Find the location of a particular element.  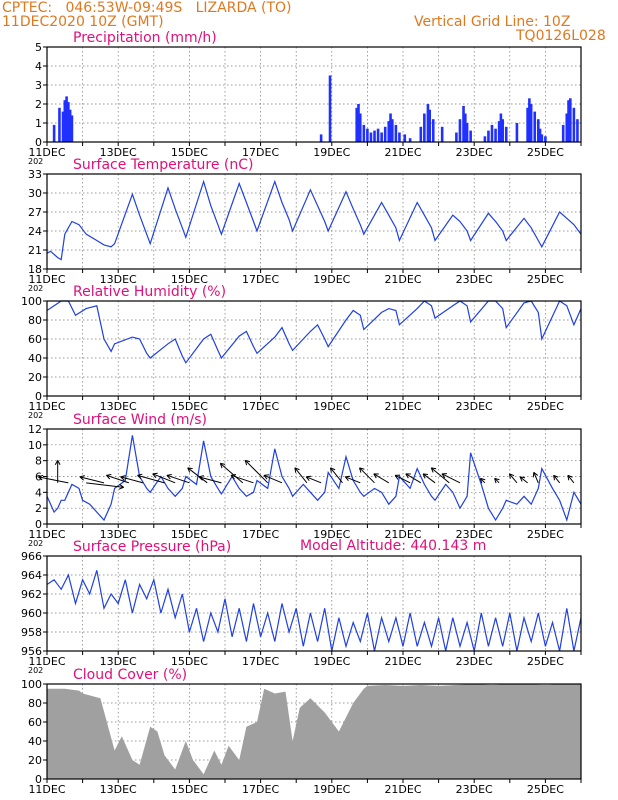

y-tick-label: 20 is located at coordinates (35, 377).